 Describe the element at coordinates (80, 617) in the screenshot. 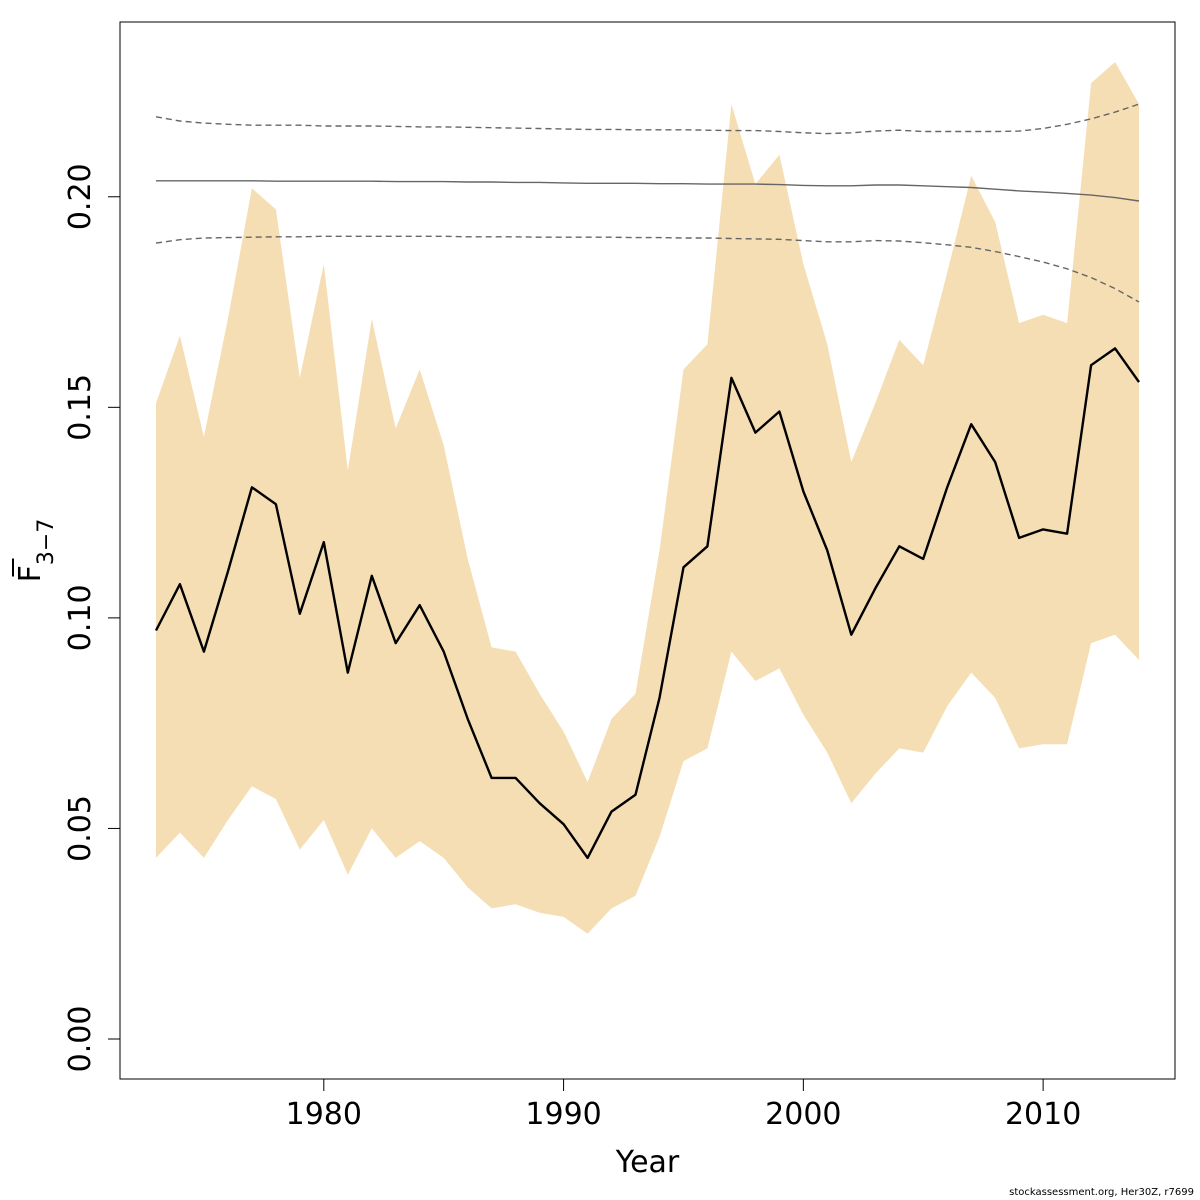

I see `y-tick-label: 0.10` at that location.